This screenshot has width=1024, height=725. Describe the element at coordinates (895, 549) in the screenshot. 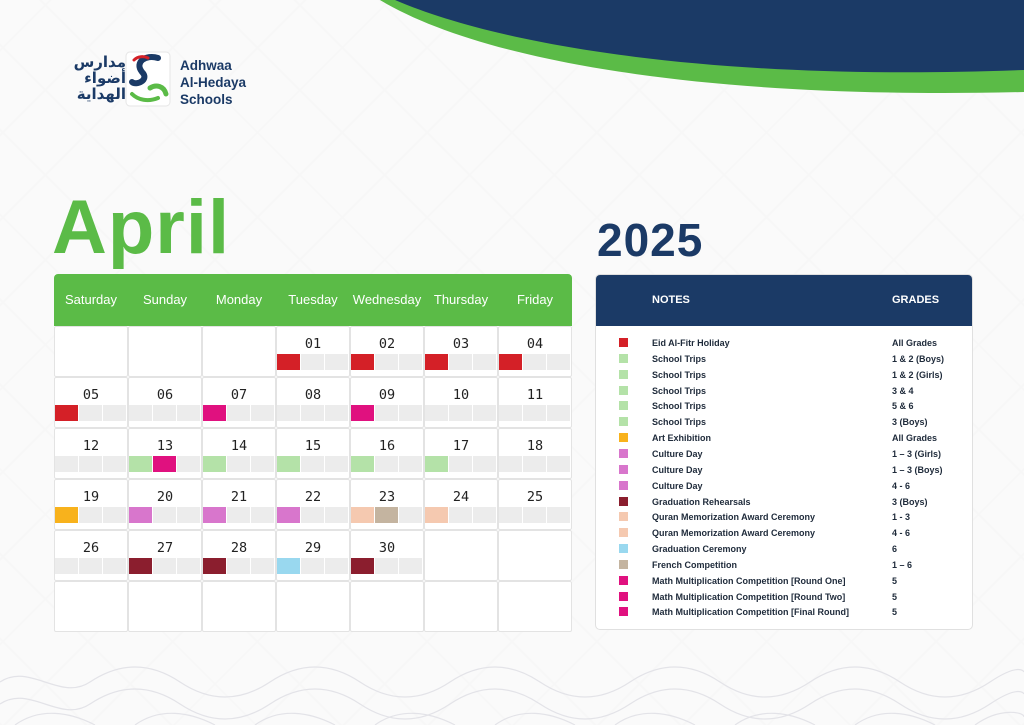

I see `note-grades: 6` at that location.